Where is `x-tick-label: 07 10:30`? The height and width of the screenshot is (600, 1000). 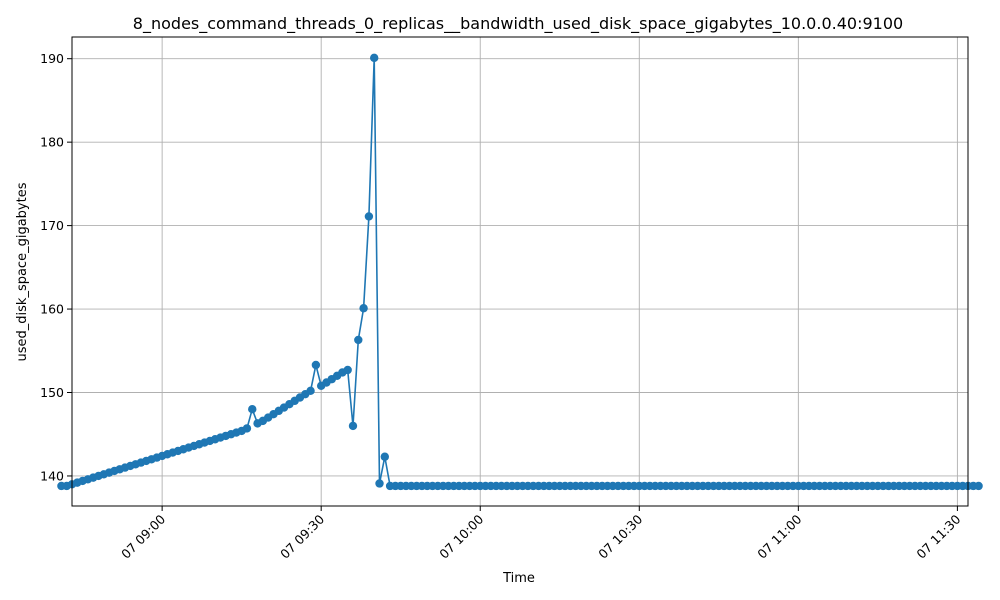 x-tick-label: 07 10:30 is located at coordinates (620, 536).